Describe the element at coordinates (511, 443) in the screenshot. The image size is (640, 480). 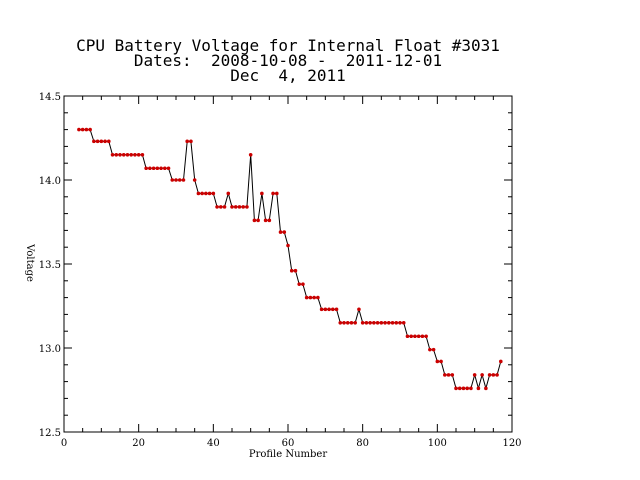
I see `x-tick-label: 120` at that location.